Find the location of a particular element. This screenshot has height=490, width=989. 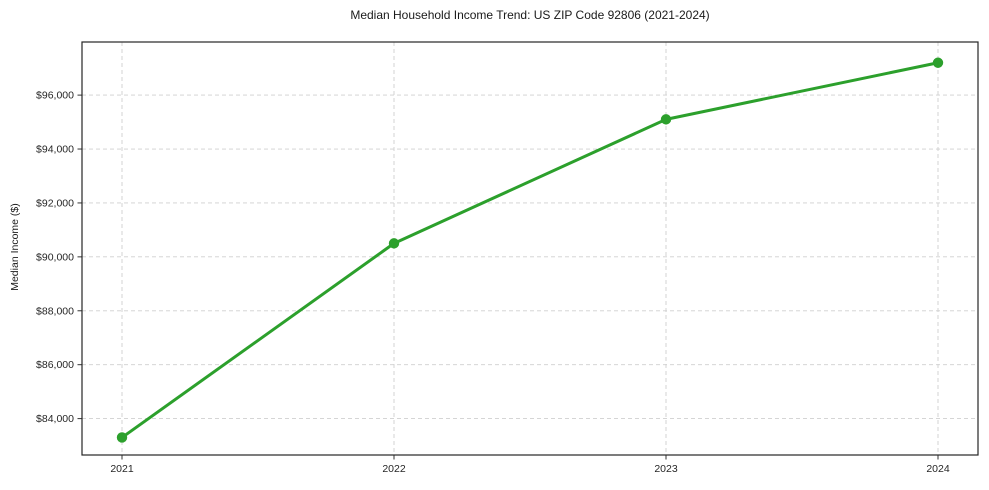

y-tick-label: $92,000 is located at coordinates (55, 203).